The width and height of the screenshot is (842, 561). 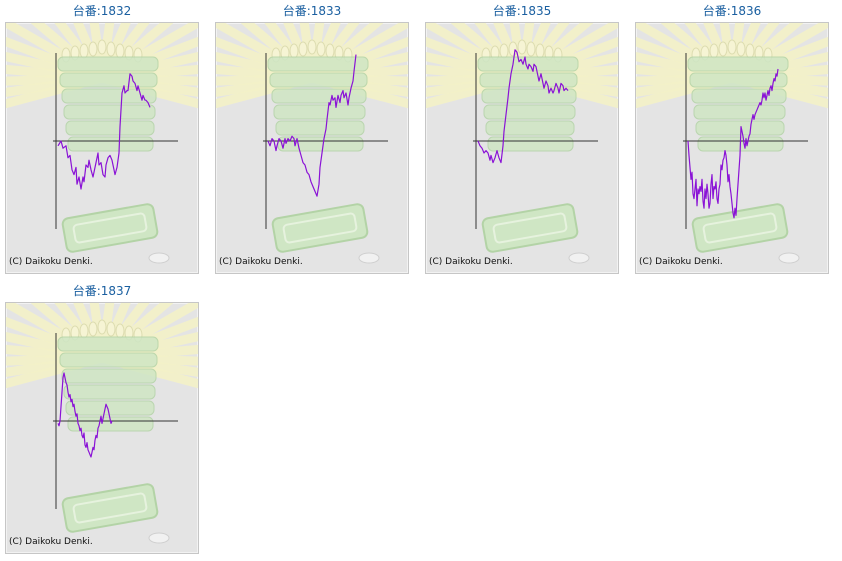 I want to click on machine-title-link: 台番:1835, so click(x=522, y=11).